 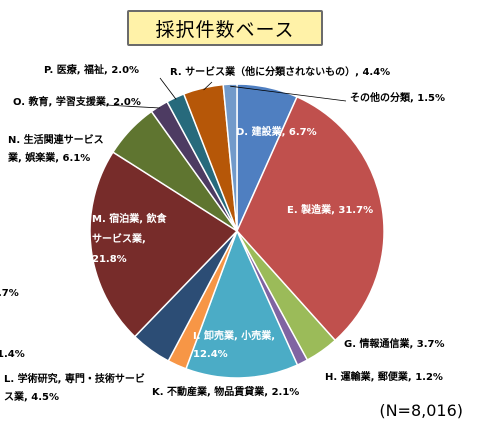 I want to click on slice-label-line: O. 教育, 学習支援業, 2.0%, so click(x=77, y=101).